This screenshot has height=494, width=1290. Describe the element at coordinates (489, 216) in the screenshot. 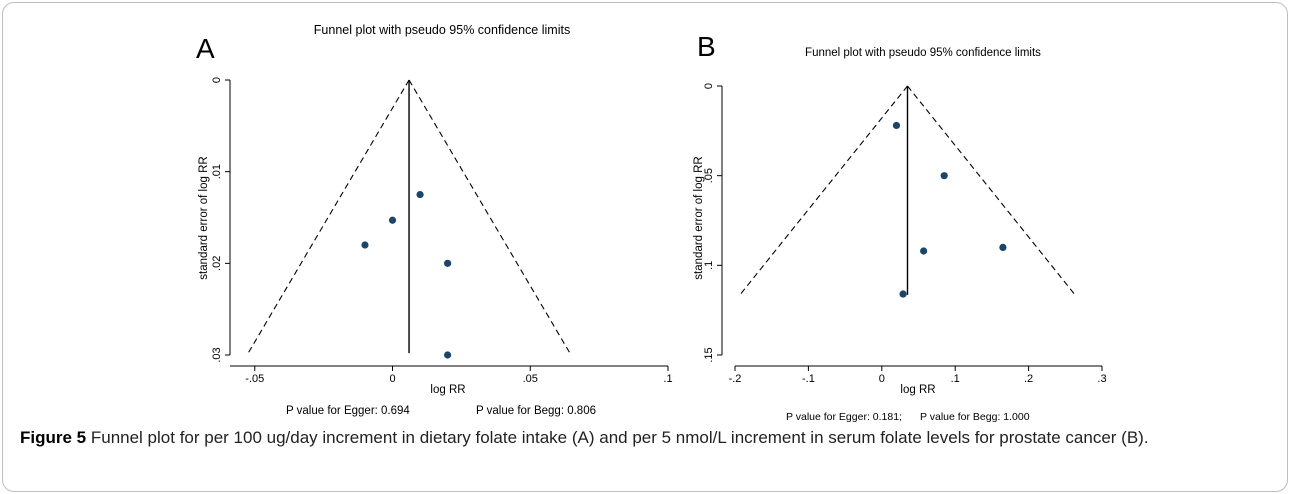

I see `panel-a-right-confidence-limit` at that location.